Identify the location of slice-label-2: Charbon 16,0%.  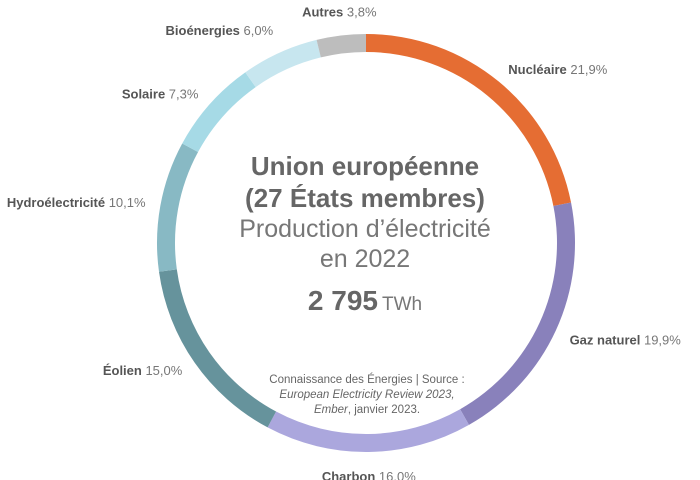
(369, 474).